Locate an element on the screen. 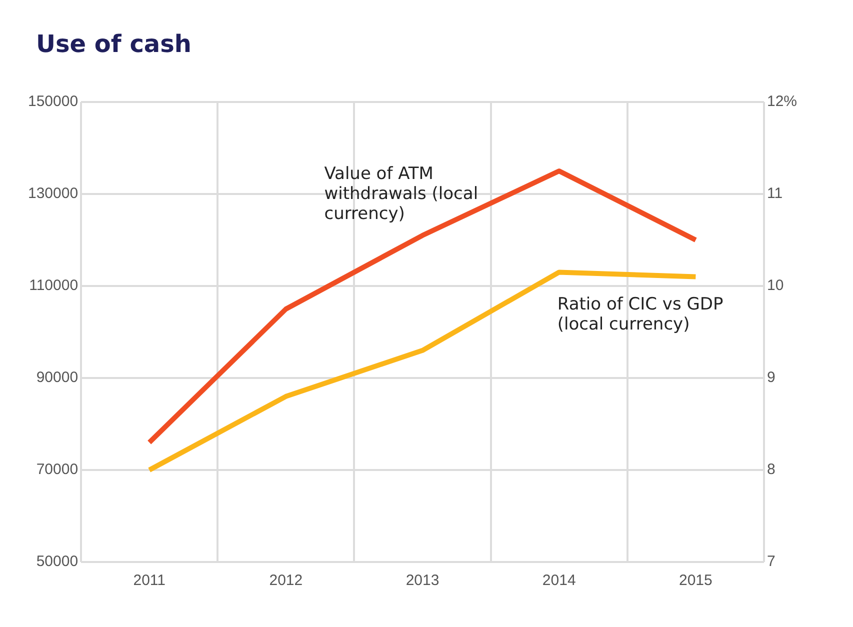 The image size is (853, 627). y2-tick-label: 8 is located at coordinates (771, 469).